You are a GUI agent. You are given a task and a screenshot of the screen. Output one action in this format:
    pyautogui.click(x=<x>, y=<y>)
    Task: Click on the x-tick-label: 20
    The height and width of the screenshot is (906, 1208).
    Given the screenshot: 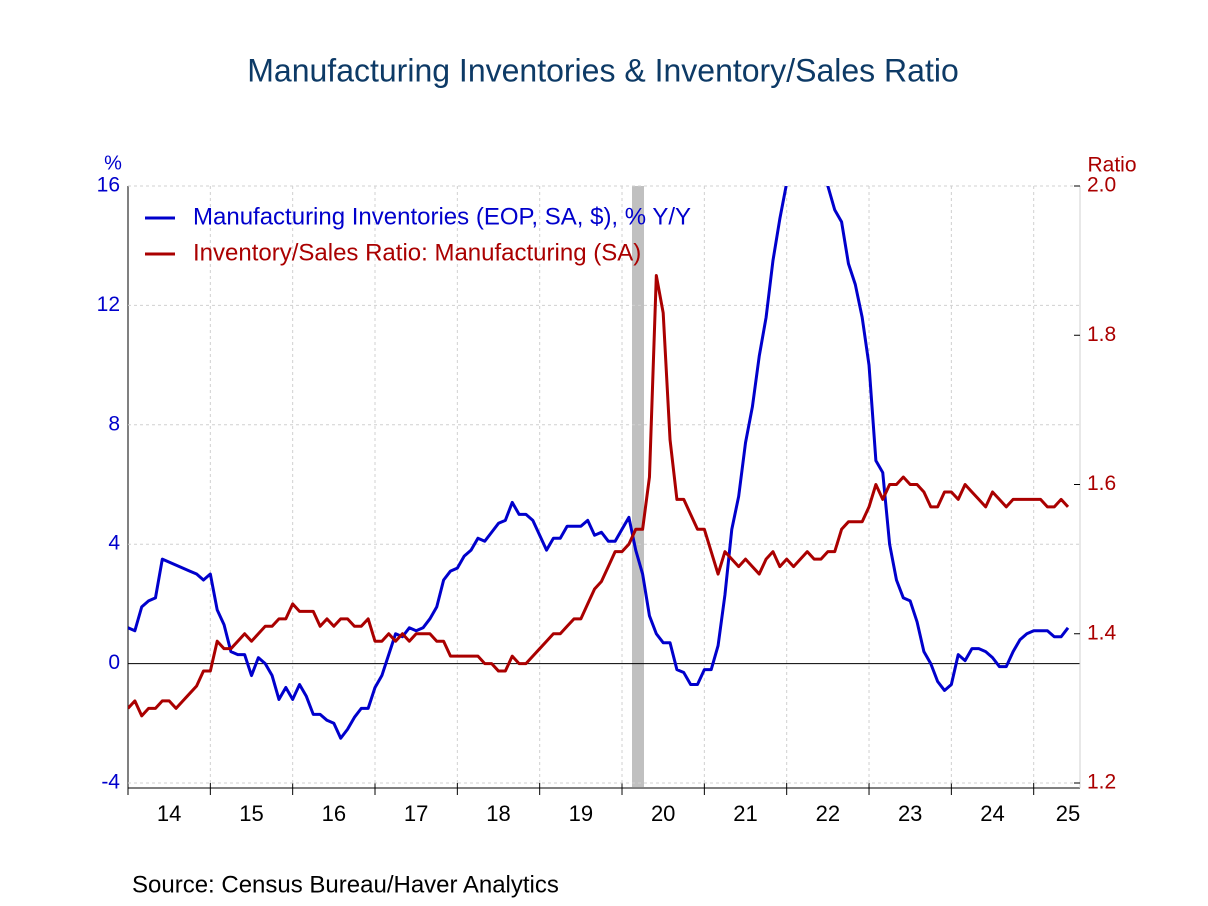 What is the action you would take?
    pyautogui.click(x=663, y=813)
    